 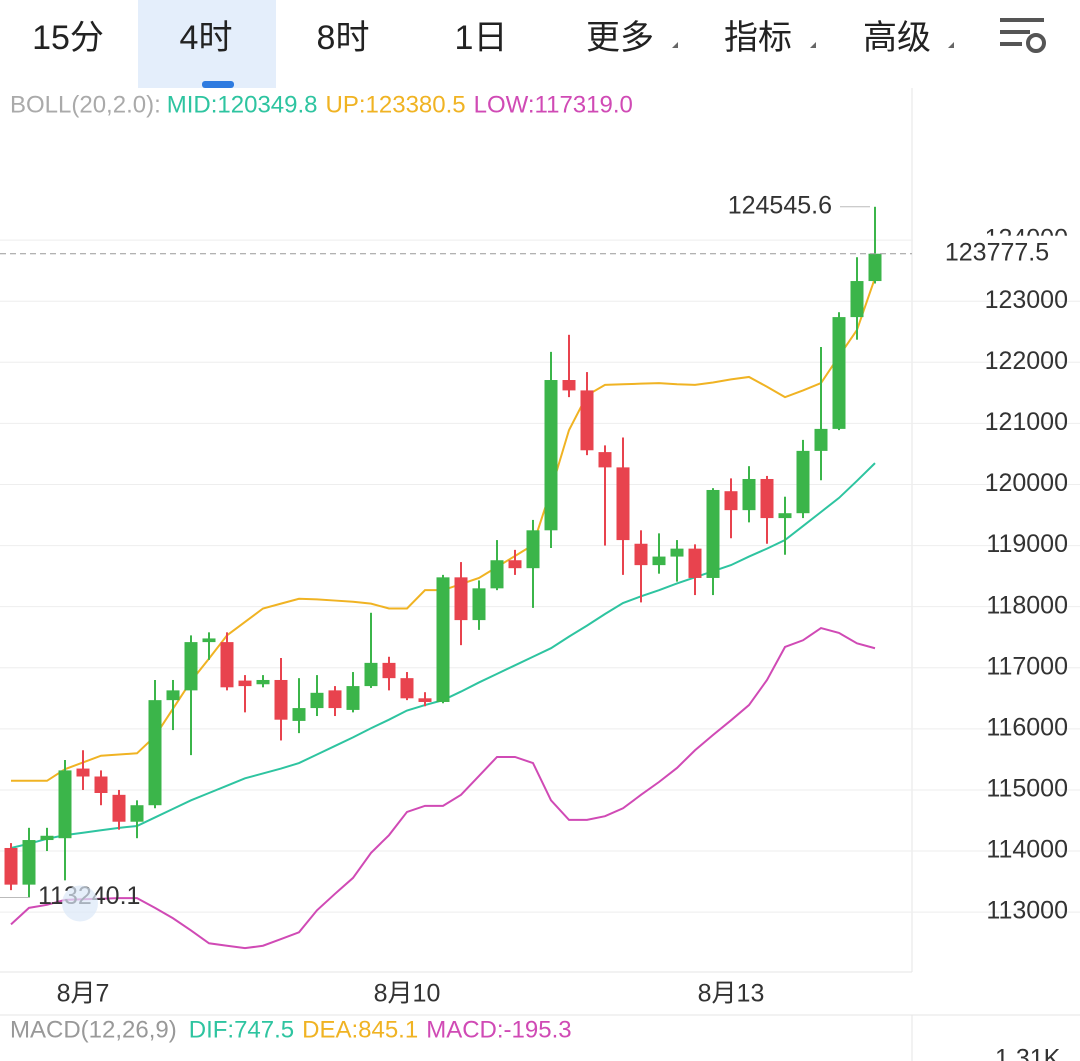 I want to click on dropdown-arrows, so click(x=813, y=45).